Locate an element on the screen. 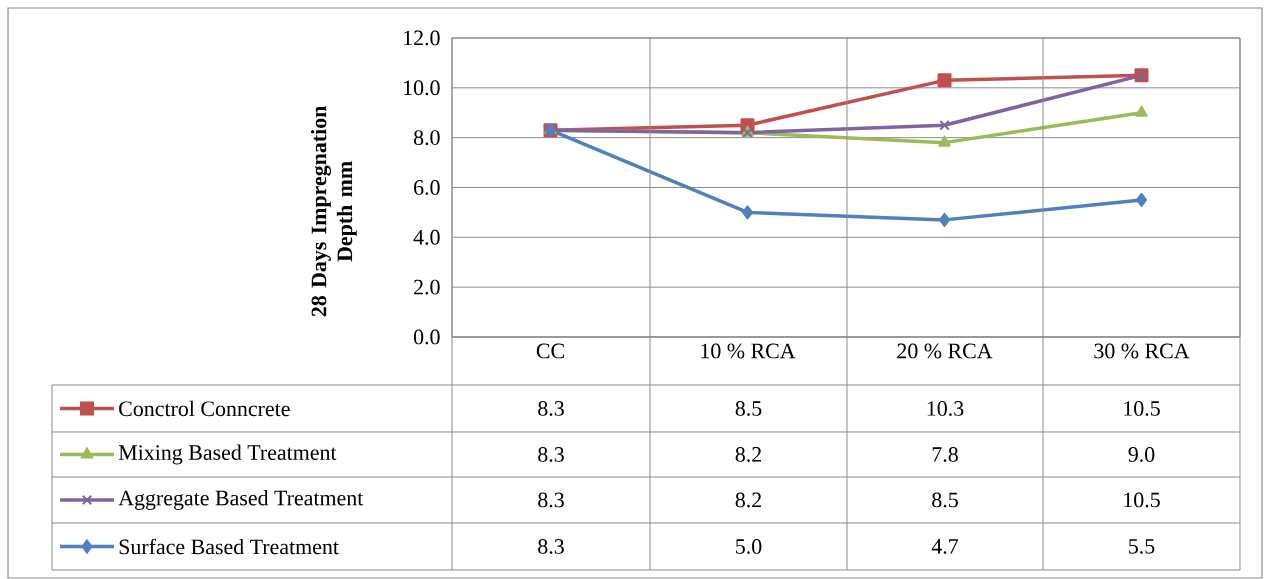 The image size is (1268, 579). legend-label: Mixing Based Treatment is located at coordinates (227, 454).